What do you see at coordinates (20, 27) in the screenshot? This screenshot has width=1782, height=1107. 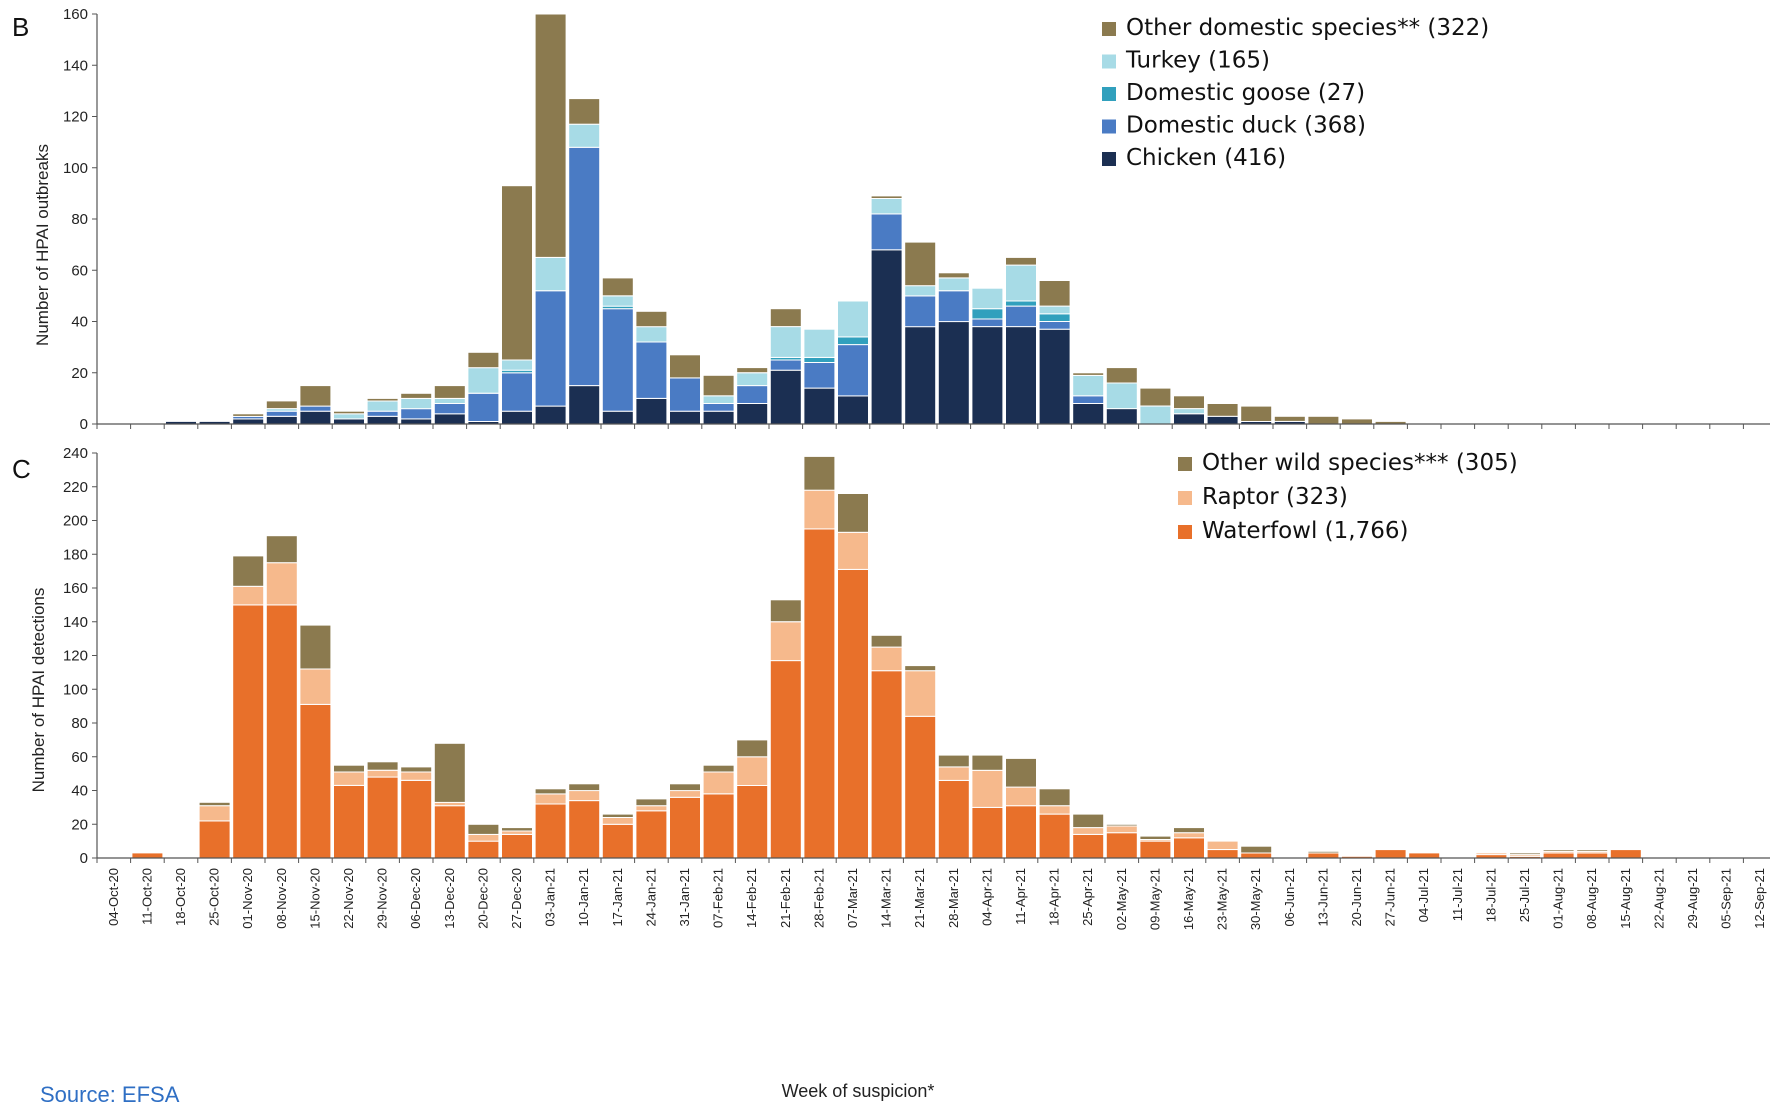 I see `panel-b-label: B` at bounding box center [20, 27].